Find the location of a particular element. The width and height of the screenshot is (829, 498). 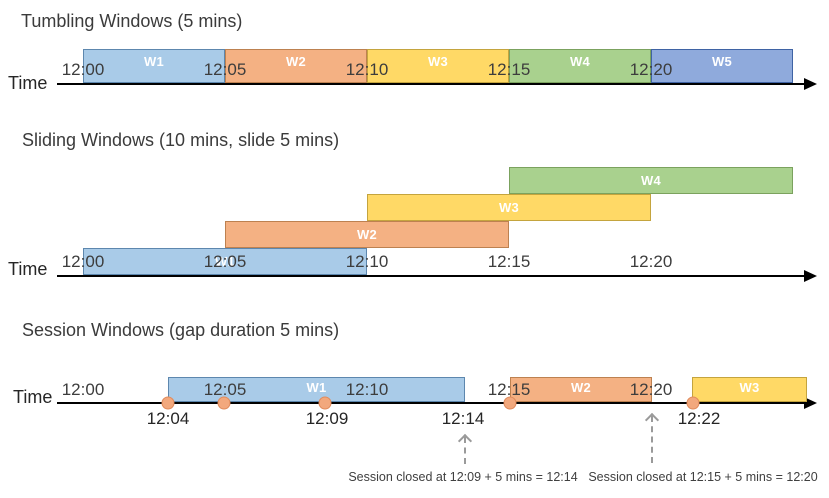

tumbling-section-title: Tumbling Windows (5 mins) is located at coordinates (132, 21).